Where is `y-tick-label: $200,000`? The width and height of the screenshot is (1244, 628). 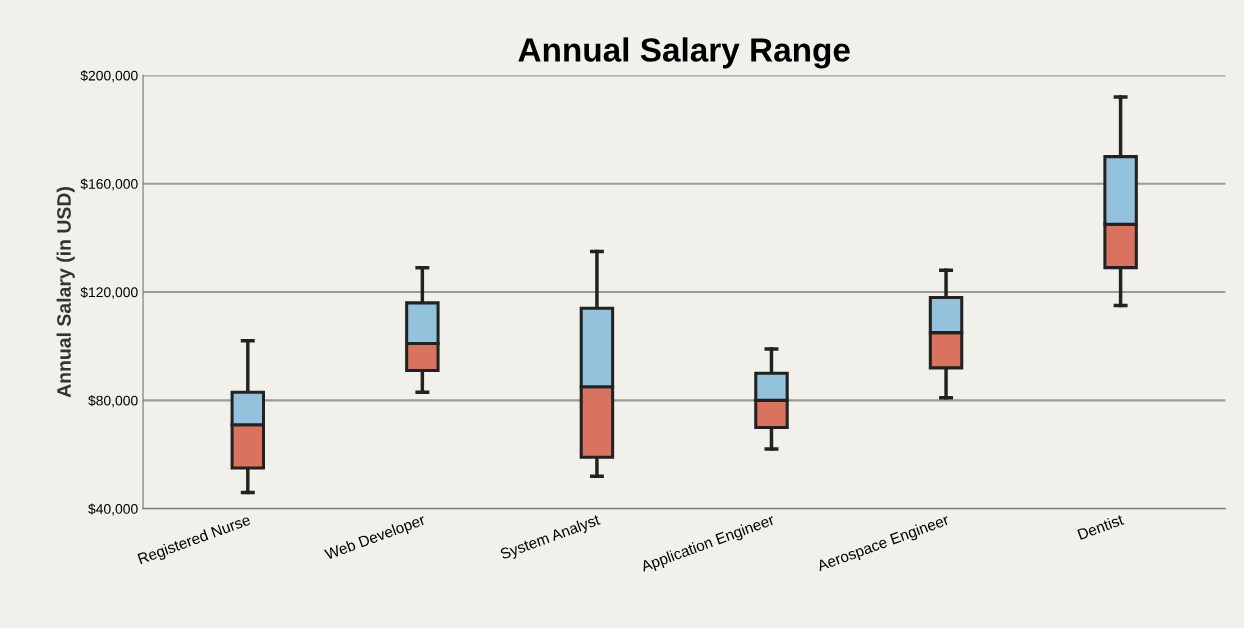 y-tick-label: $200,000 is located at coordinates (109, 76).